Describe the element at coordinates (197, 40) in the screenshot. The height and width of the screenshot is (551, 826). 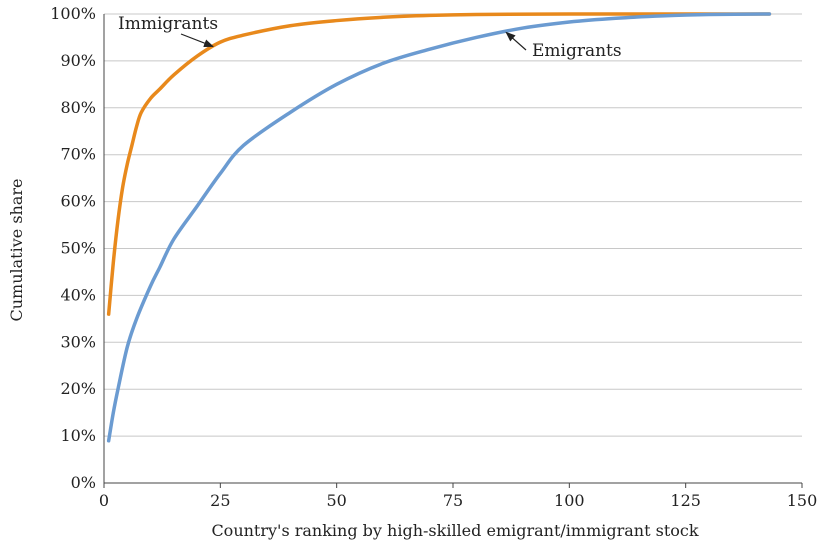
I see `annotation-arrow-immigrants` at that location.